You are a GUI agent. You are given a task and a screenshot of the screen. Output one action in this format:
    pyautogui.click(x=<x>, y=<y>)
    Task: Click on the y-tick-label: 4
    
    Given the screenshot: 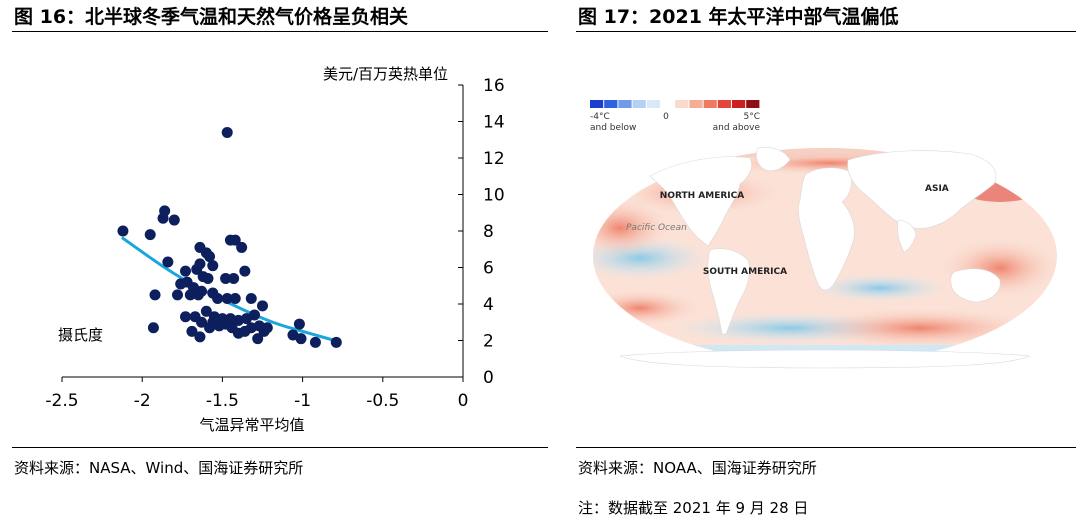 What is the action you would take?
    pyautogui.click(x=488, y=305)
    